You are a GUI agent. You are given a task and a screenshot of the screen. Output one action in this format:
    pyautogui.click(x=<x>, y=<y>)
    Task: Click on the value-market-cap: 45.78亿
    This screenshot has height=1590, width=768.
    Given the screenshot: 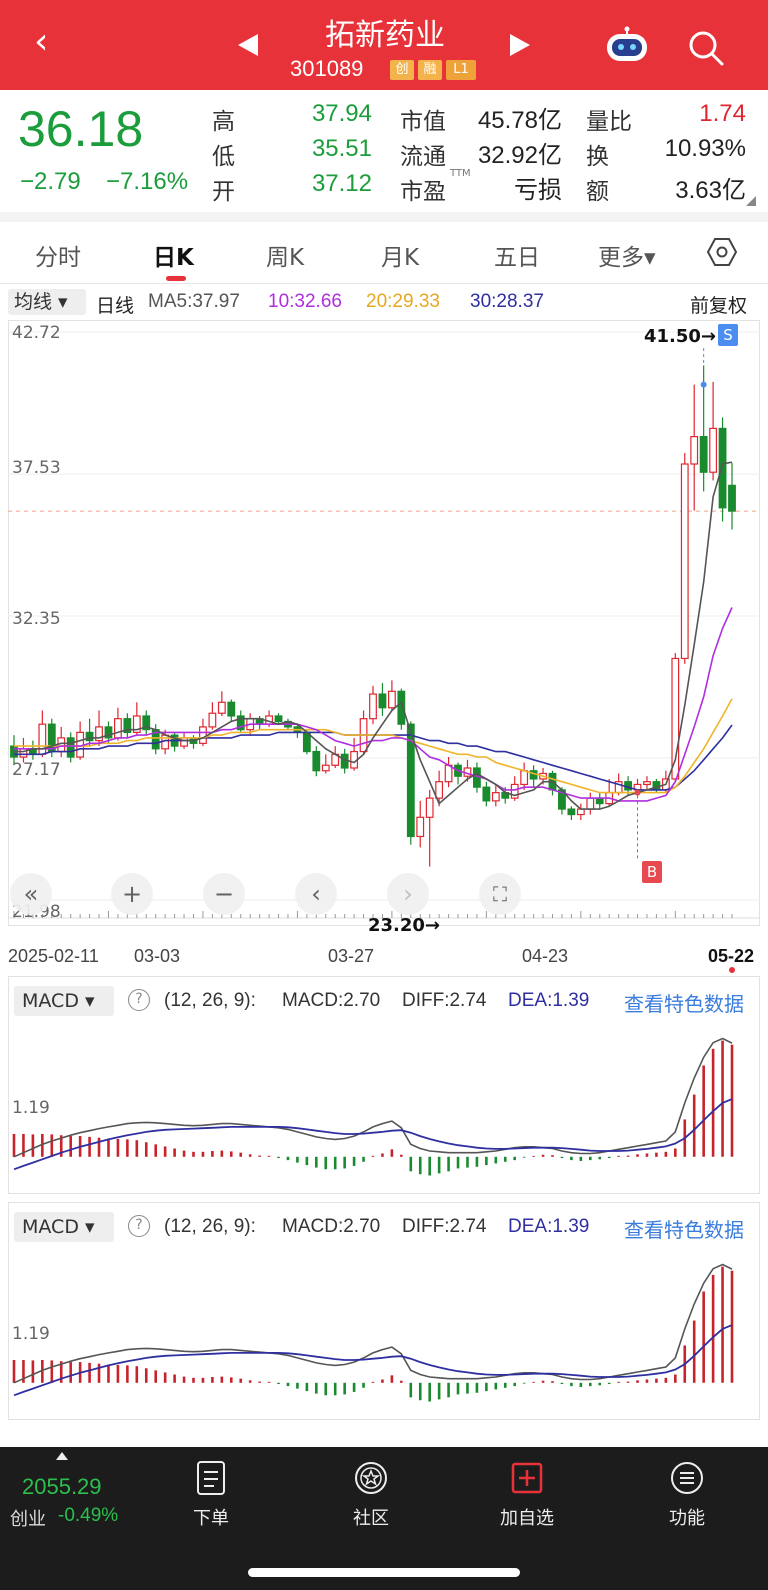 What is the action you would take?
    pyautogui.click(x=519, y=120)
    